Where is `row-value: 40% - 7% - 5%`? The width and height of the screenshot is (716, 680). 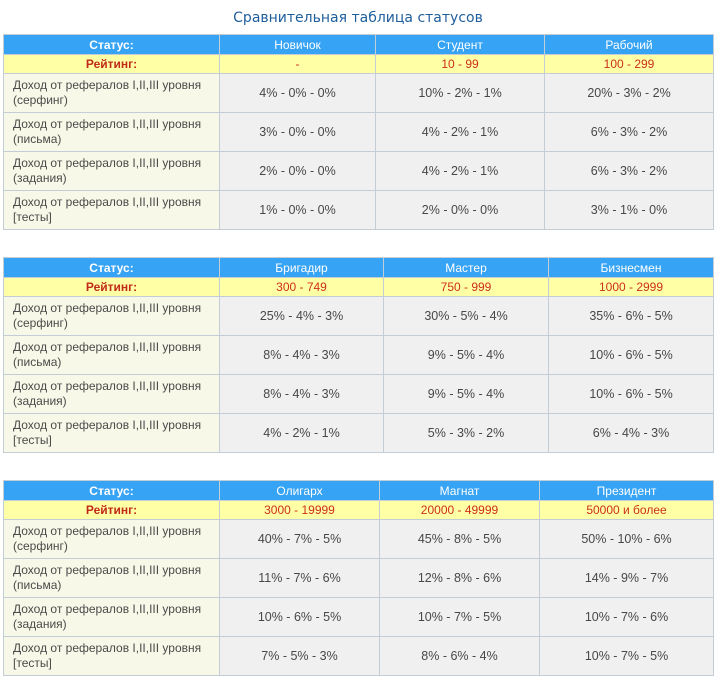
row-value: 40% - 7% - 5% is located at coordinates (299, 539).